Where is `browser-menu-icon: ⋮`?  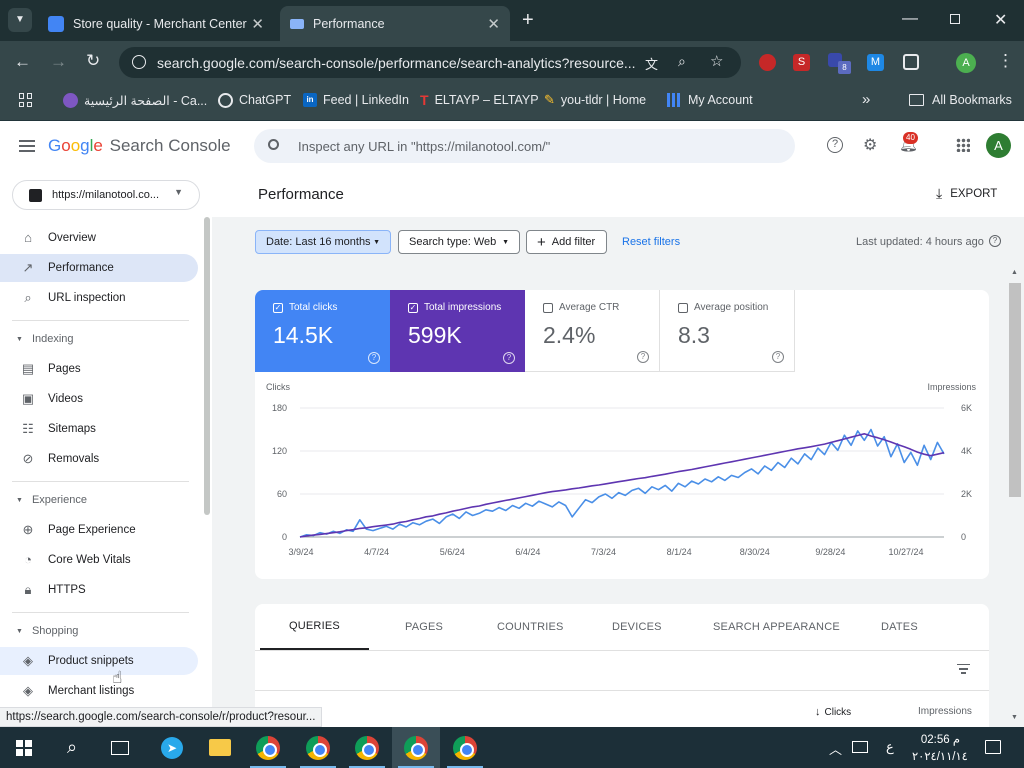
browser-menu-icon: ⋮ is located at coordinates (1005, 60).